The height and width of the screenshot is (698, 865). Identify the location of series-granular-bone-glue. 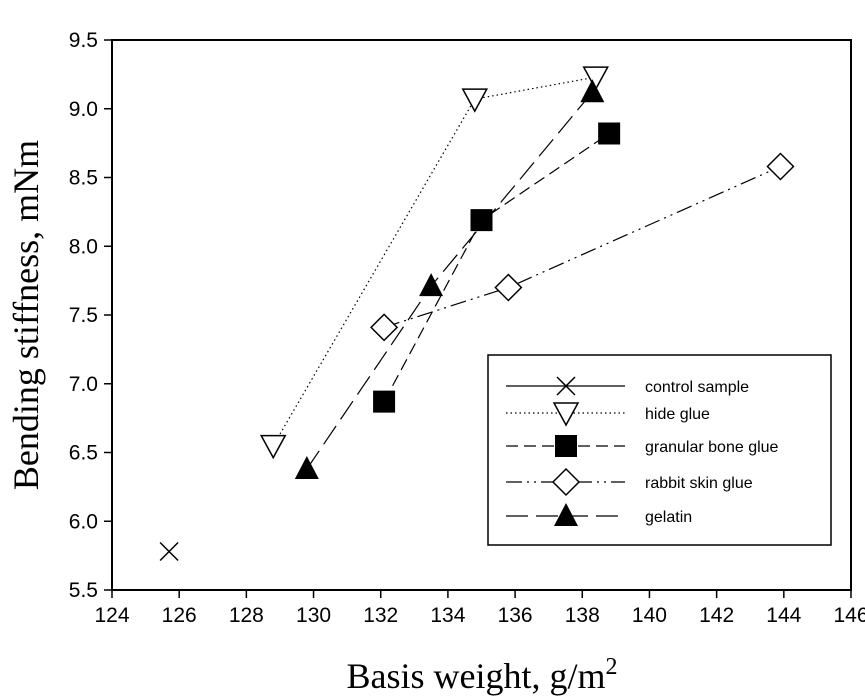
(497, 267).